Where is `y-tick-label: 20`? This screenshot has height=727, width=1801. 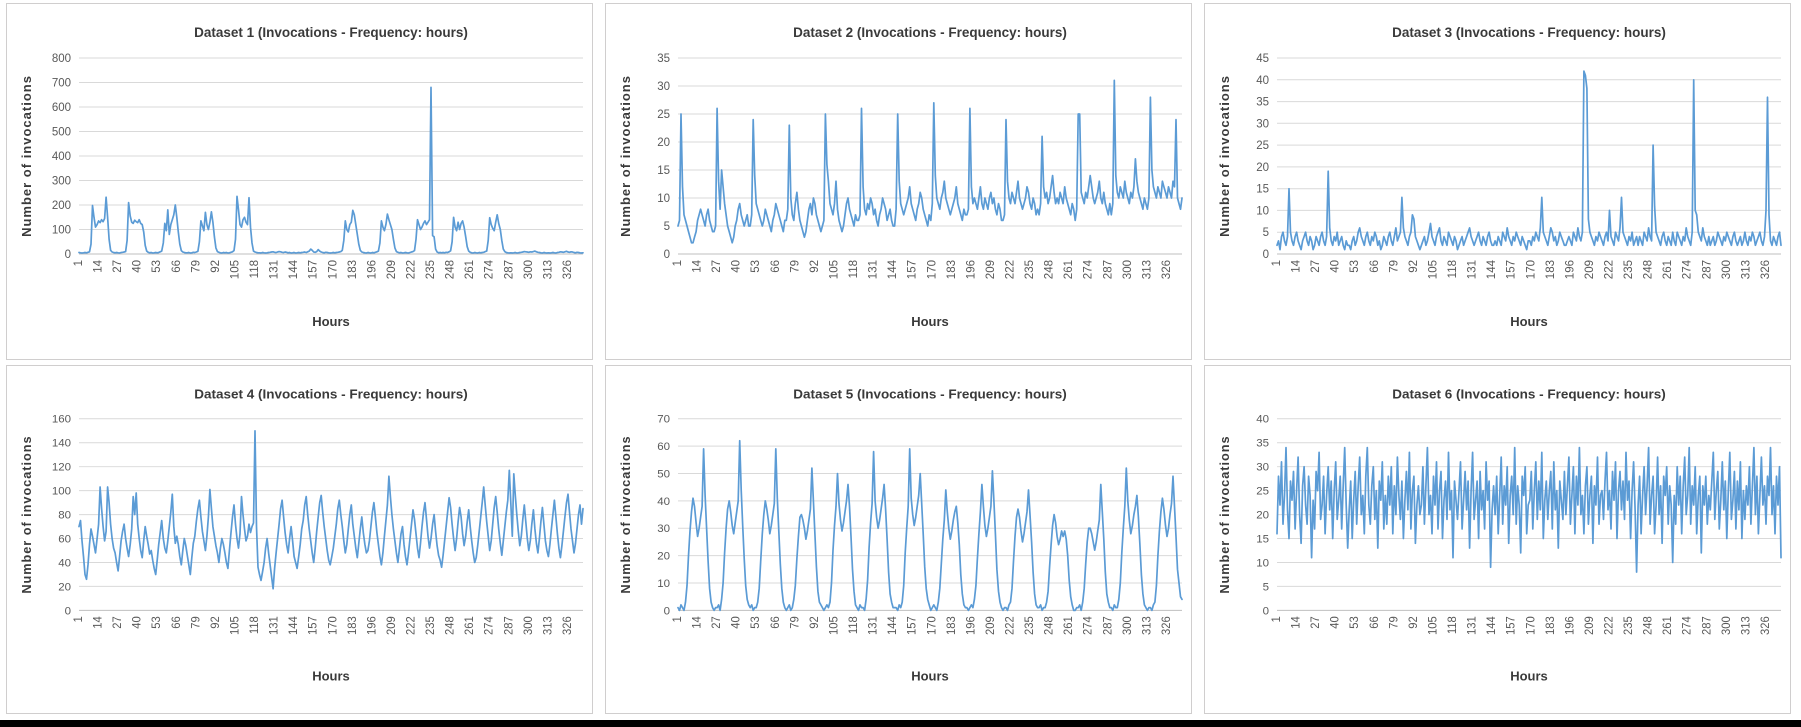 y-tick-label: 20 is located at coordinates (1262, 516).